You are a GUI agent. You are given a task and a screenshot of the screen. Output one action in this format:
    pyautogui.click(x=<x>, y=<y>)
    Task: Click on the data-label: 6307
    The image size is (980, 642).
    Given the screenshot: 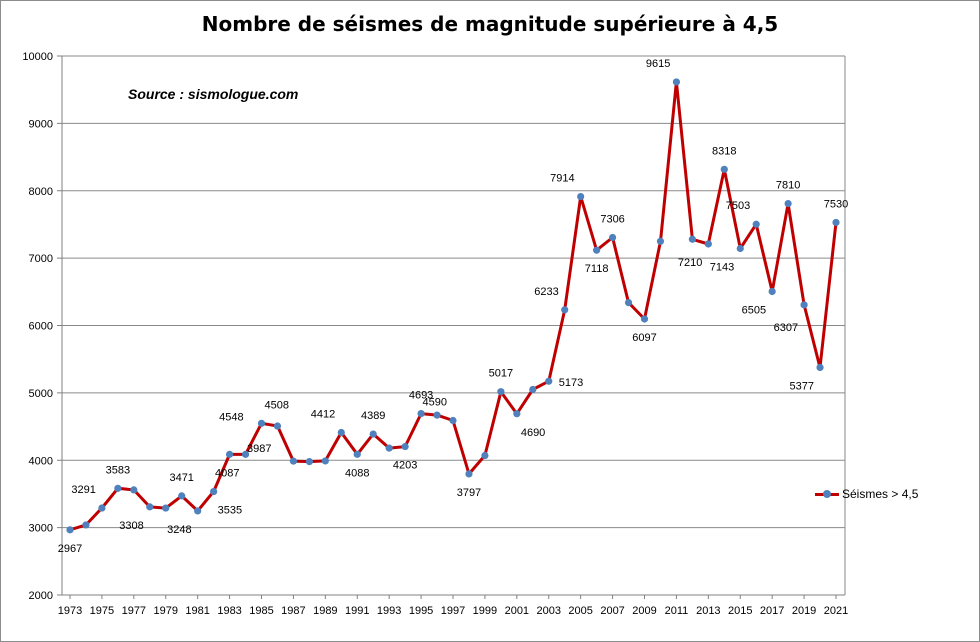 What is the action you would take?
    pyautogui.click(x=786, y=328)
    